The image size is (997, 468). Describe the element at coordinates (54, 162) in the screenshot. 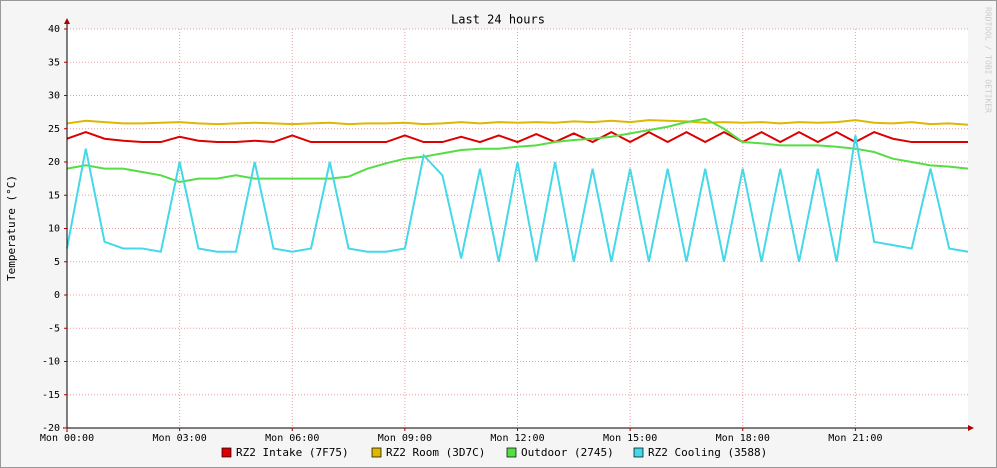

I see `y-tick-label: 20` at that location.